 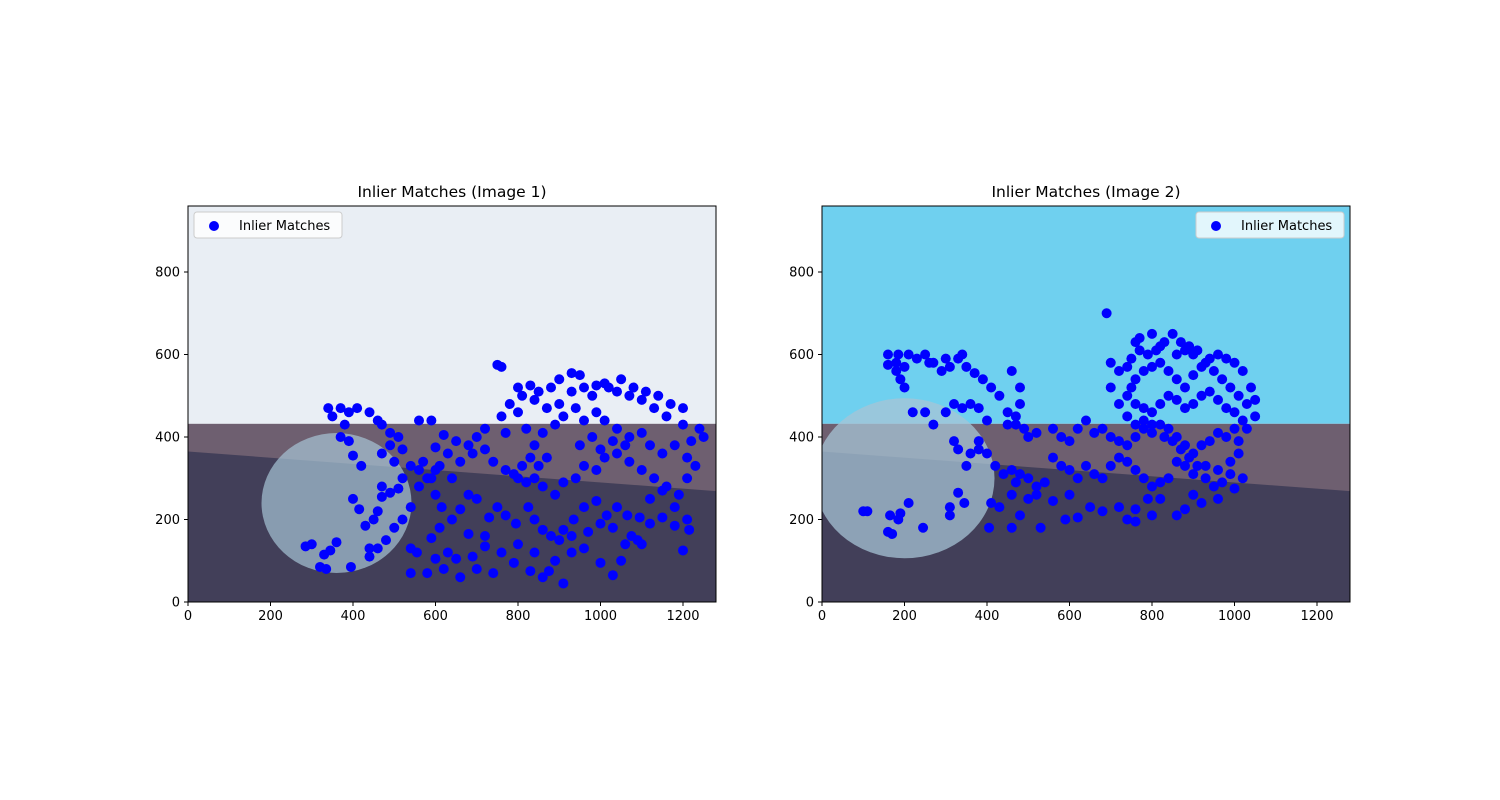 What do you see at coordinates (1069, 616) in the screenshot?
I see `x-tick-label: 600` at bounding box center [1069, 616].